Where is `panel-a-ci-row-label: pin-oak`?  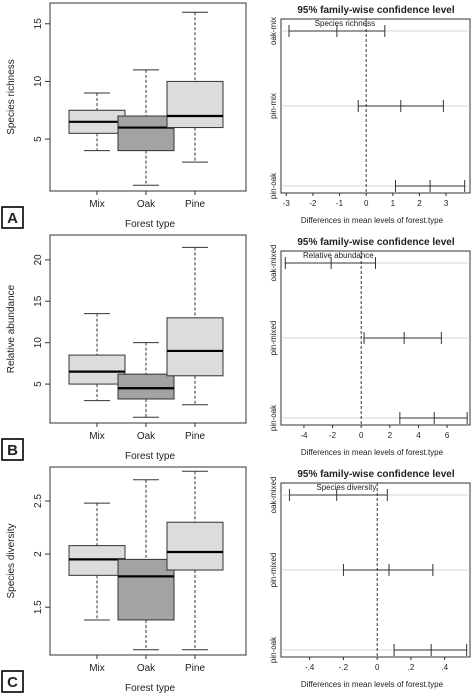 panel-a-ci-row-label: pin-oak is located at coordinates (273, 185).